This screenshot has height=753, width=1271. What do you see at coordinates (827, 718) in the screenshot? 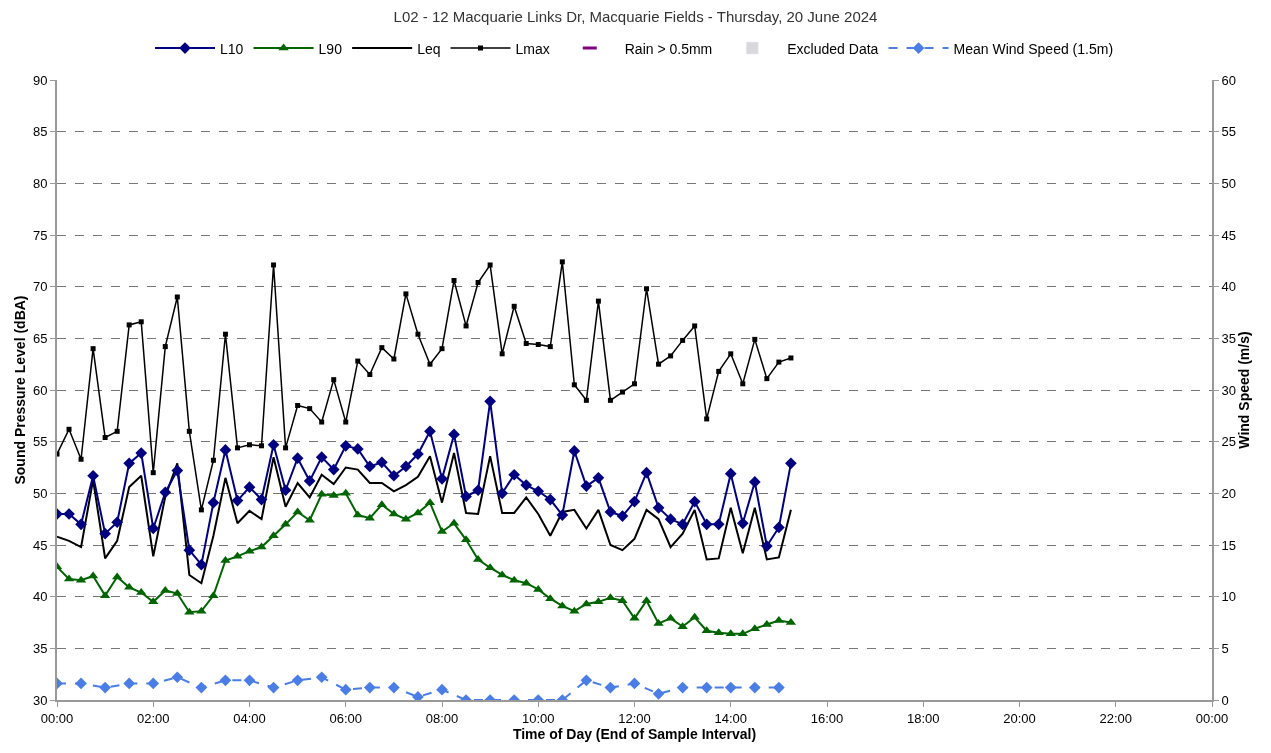
I see `x-tick-label: 16:00` at bounding box center [827, 718].